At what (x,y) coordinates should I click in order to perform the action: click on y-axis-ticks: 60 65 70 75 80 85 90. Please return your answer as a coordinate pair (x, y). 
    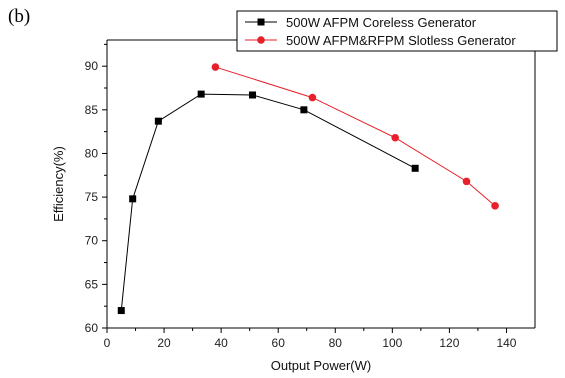
    Looking at the image, I should click on (96, 189).